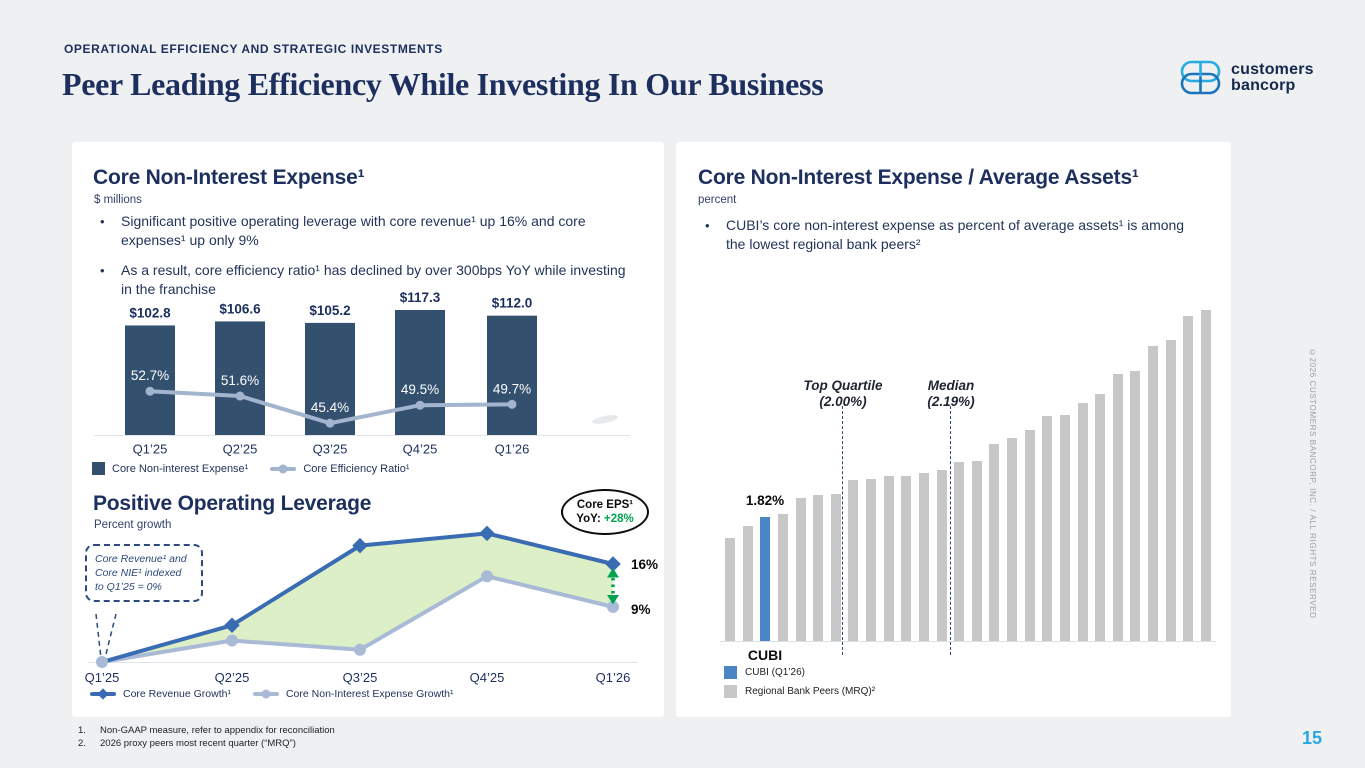 Image resolution: width=1365 pixels, height=768 pixels. What do you see at coordinates (170, 468) in the screenshot?
I see `legend-item: Core Non-interest Expense¹` at bounding box center [170, 468].